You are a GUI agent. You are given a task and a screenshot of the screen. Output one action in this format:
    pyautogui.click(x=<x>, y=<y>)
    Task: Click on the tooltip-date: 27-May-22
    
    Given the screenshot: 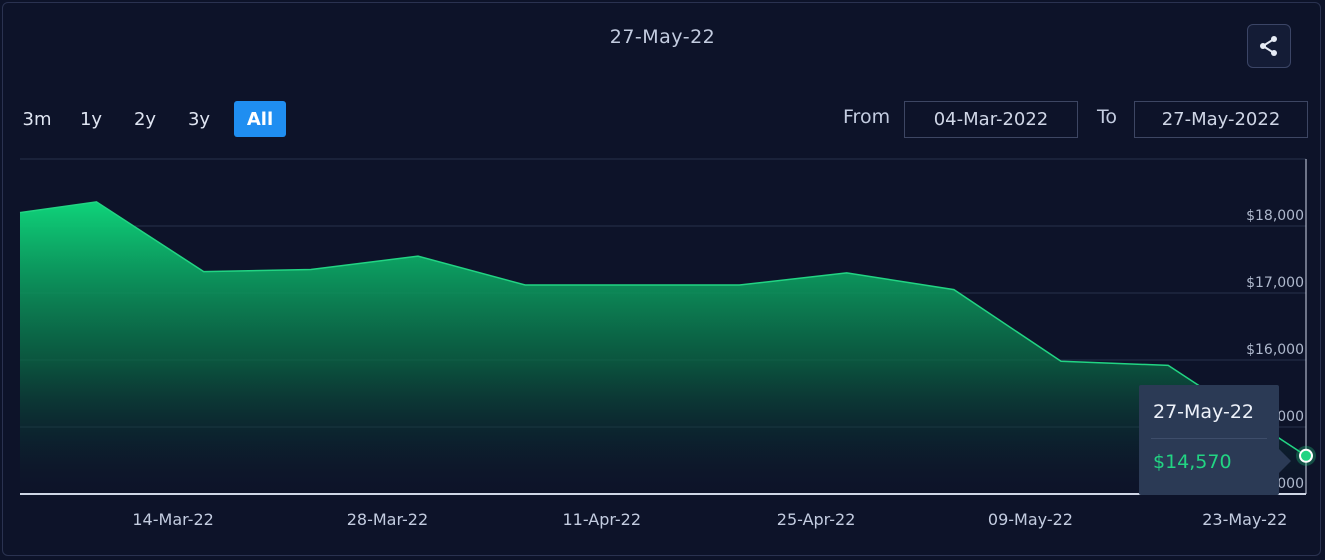 What is the action you would take?
    pyautogui.click(x=1204, y=412)
    